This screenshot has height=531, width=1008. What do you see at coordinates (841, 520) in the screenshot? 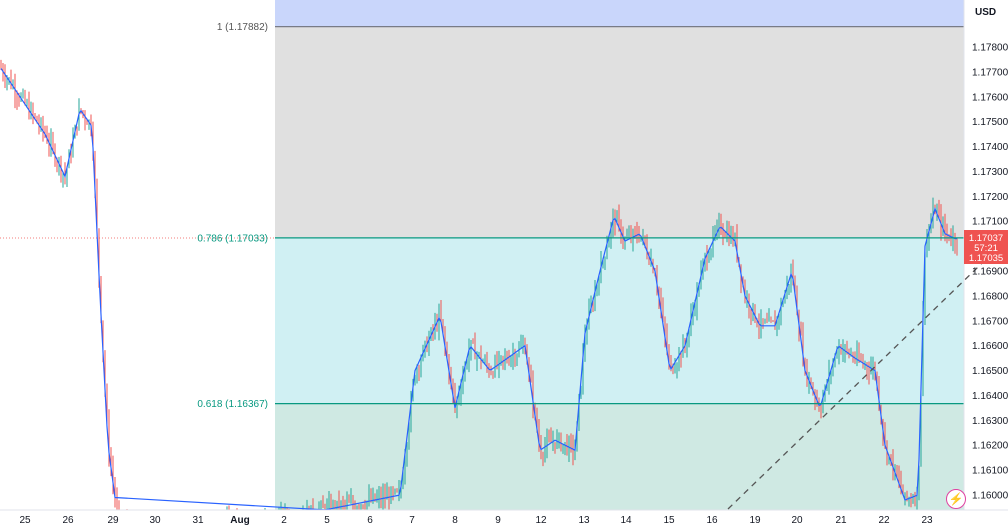
I see `time-tick-label: 21` at bounding box center [841, 520].